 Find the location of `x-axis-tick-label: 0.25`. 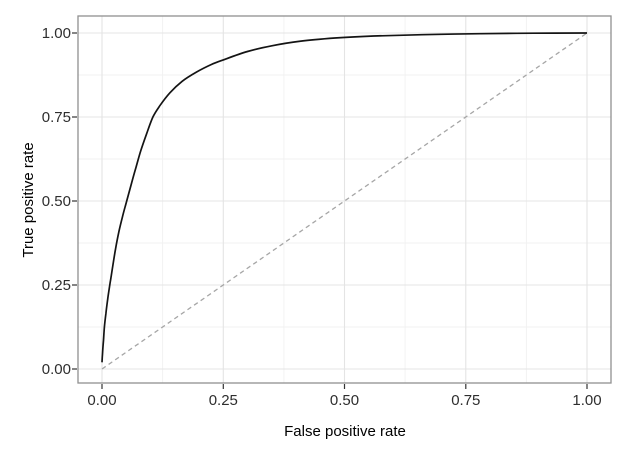

x-axis-tick-label: 0.25 is located at coordinates (223, 400).